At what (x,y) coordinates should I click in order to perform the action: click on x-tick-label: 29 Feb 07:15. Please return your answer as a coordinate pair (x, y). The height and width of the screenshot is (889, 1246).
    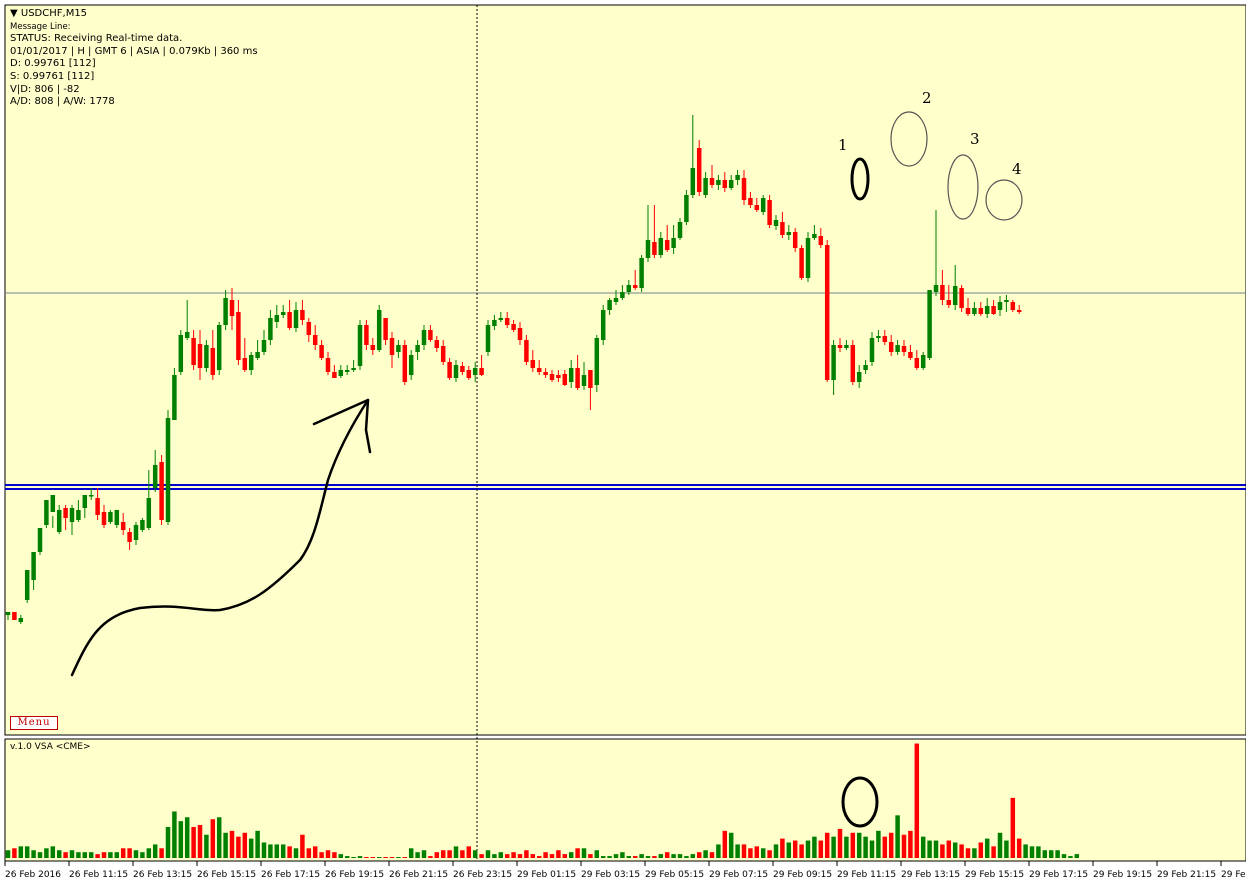
    Looking at the image, I should click on (738, 875).